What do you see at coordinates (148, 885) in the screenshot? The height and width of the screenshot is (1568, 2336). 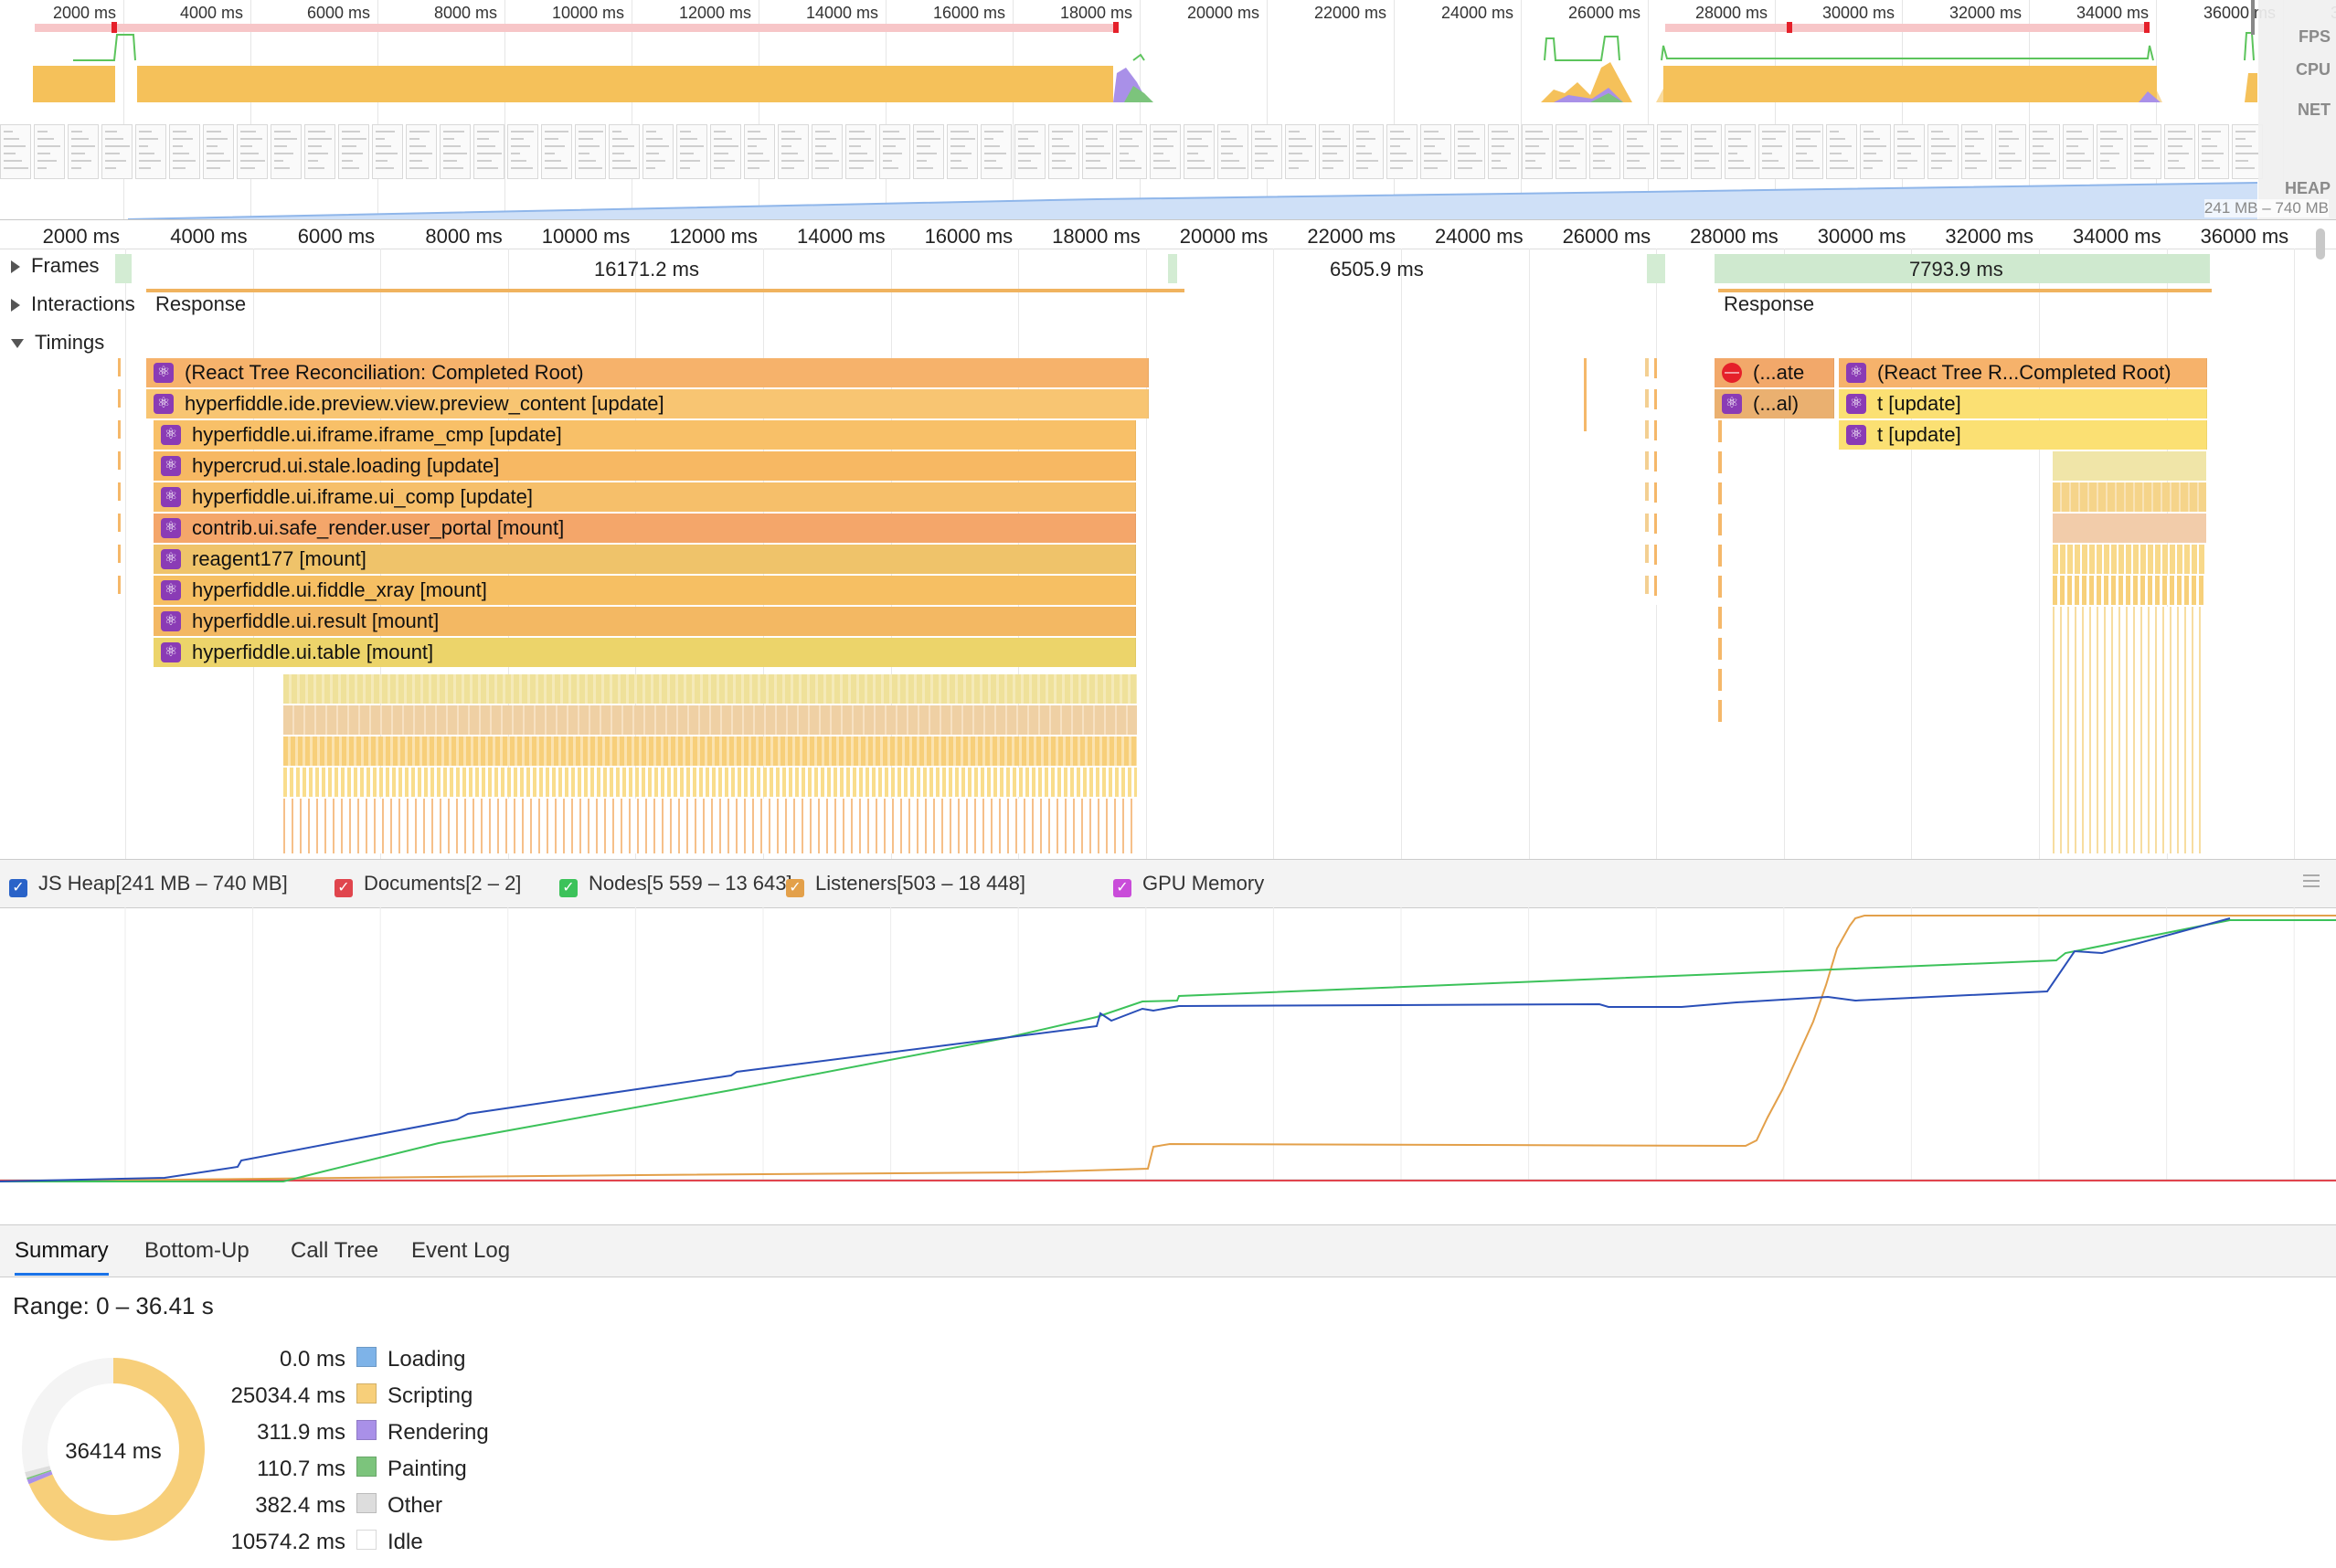 I see `counter-toggle: ✓ JS Heap[241 MB – 740 MB]` at bounding box center [148, 885].